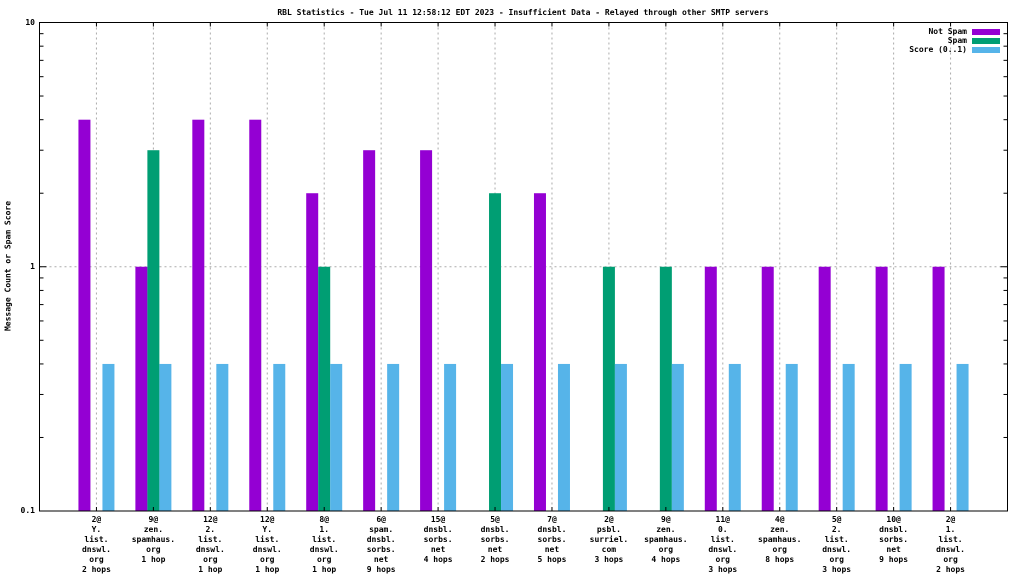  What do you see at coordinates (666, 539) in the screenshot?
I see `x-tick-label: 9@ zen. spamhaus. org 4 hops` at bounding box center [666, 539].